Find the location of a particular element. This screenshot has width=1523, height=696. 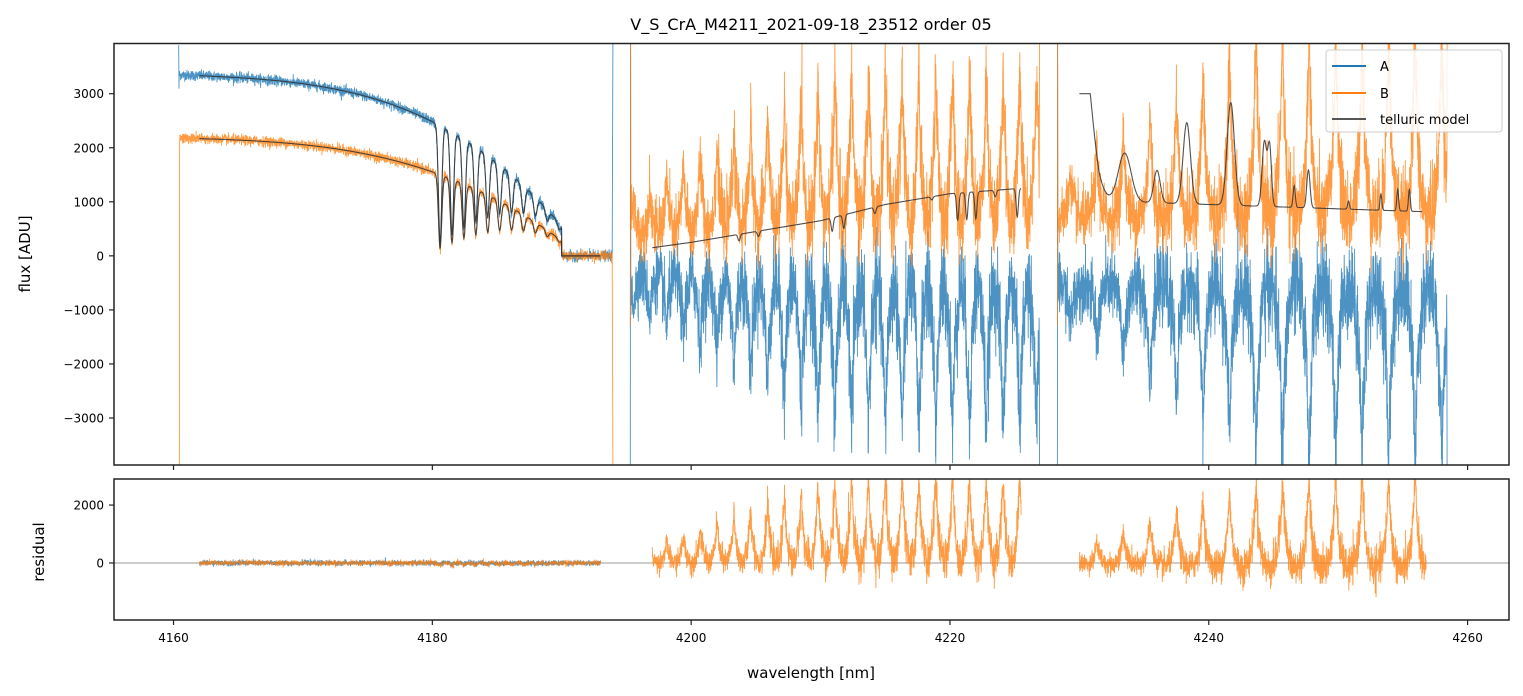

flux-y-tick-label: 3000 is located at coordinates (88, 94).